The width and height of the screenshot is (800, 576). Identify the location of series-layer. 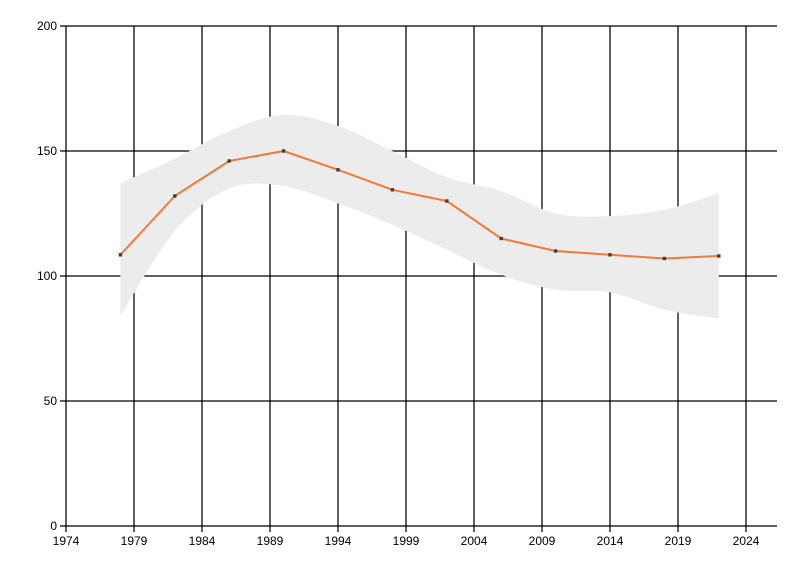
(419, 205).